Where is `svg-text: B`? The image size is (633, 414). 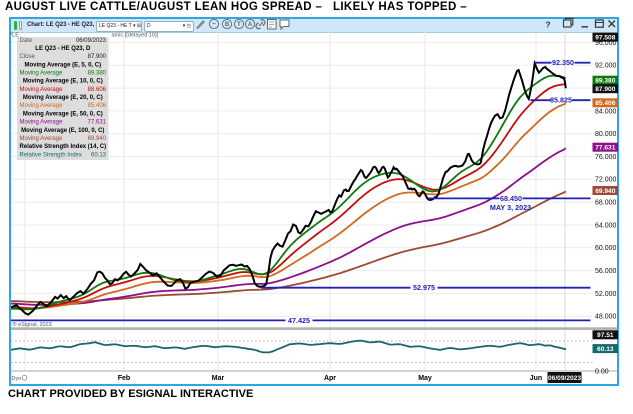
svg-text: B is located at coordinates (227, 25).